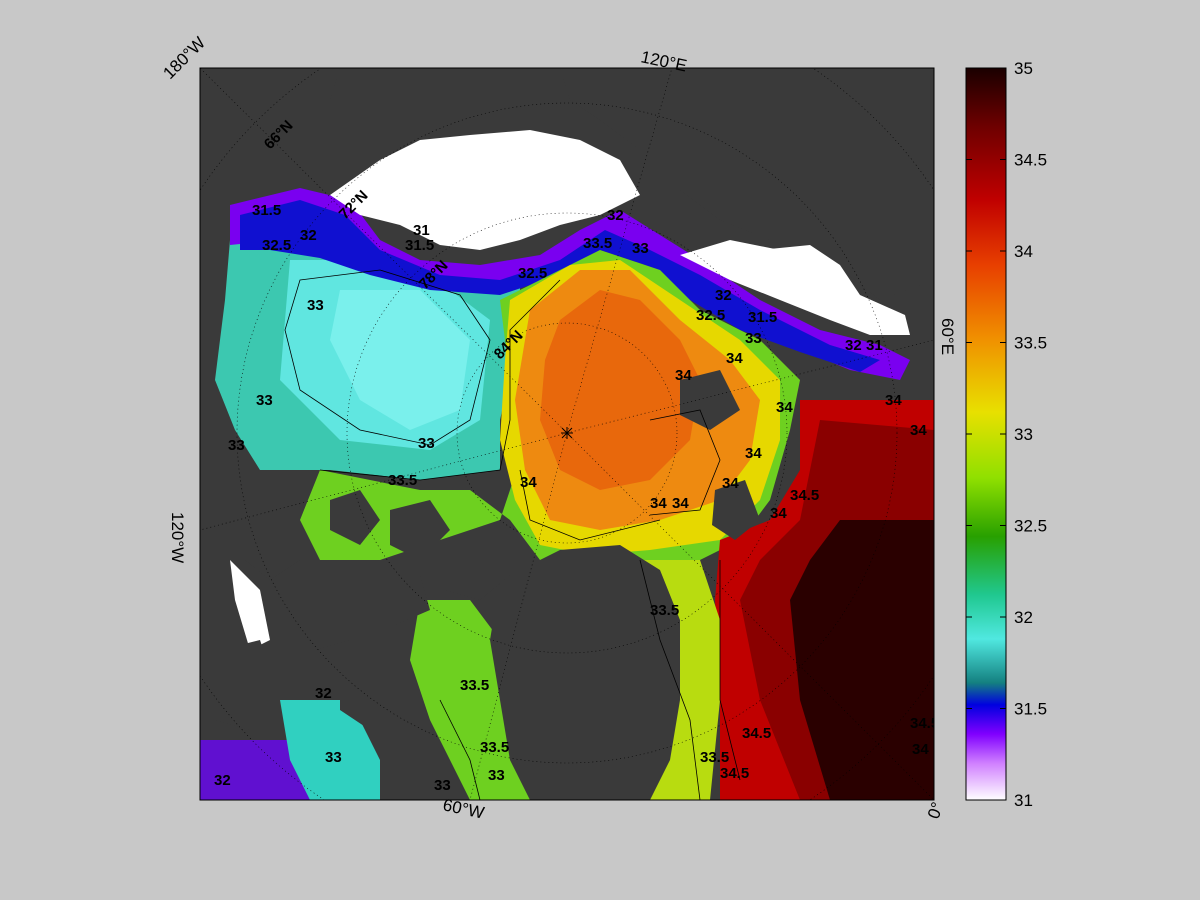 Image resolution: width=1200 pixels, height=900 pixels. I want to click on colorbar-tick-label: 33, so click(1023, 434).